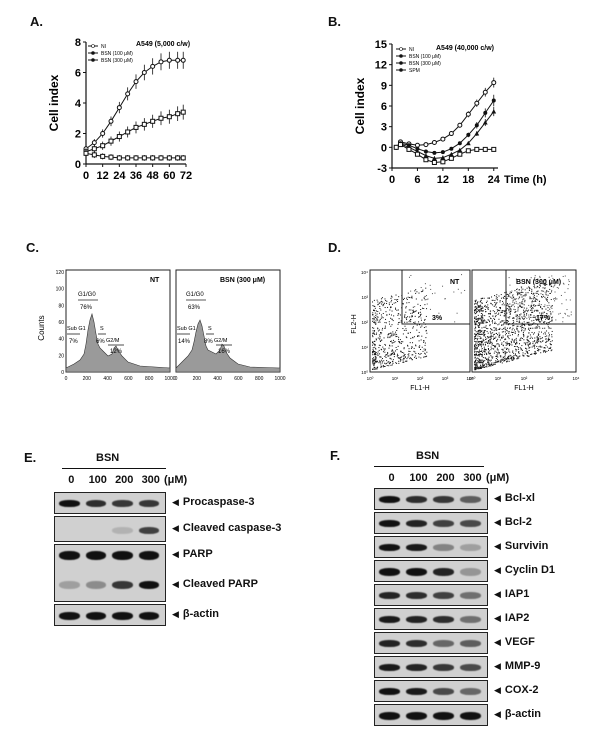  What do you see at coordinates (113, 341) in the screenshot?
I see `g2-label-nt: G2/M` at bounding box center [113, 341].